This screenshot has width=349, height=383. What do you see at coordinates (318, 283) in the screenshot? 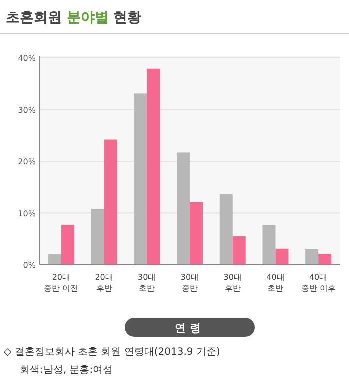
I see `x-tick-label: 40대 중반 이후` at bounding box center [318, 283].